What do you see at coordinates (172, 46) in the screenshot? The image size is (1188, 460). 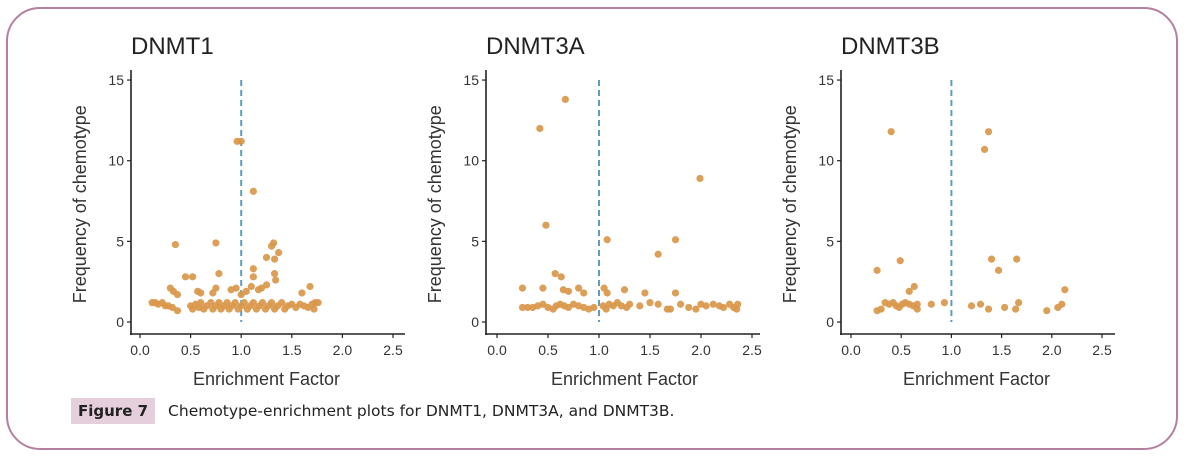 I see `chart-title: DNMT1` at bounding box center [172, 46].